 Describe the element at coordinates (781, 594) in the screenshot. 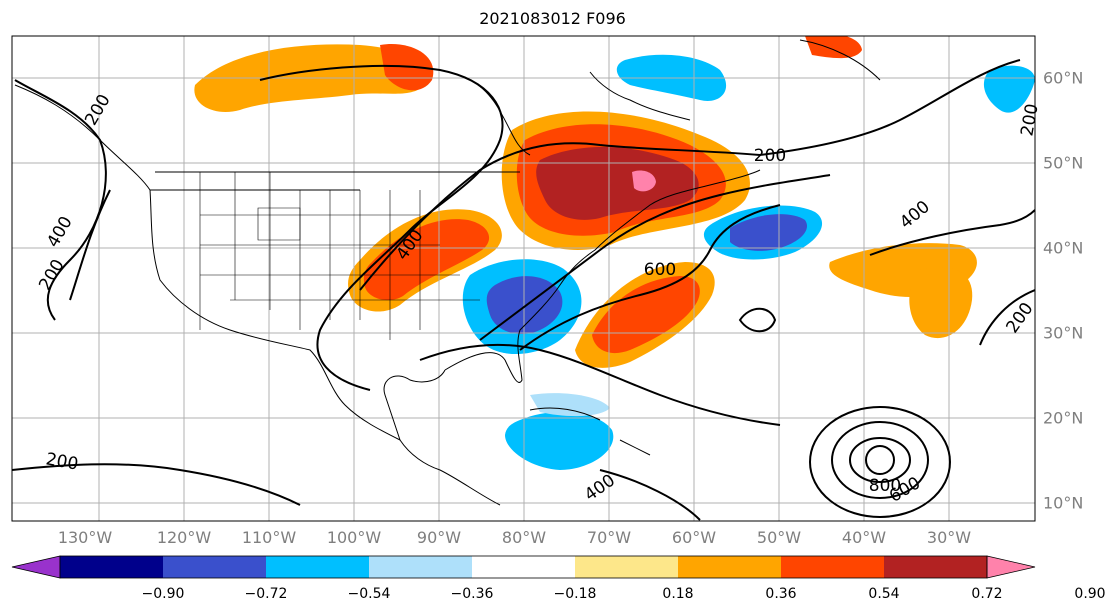

I see `colorbar-tick-label: 0.36` at that location.